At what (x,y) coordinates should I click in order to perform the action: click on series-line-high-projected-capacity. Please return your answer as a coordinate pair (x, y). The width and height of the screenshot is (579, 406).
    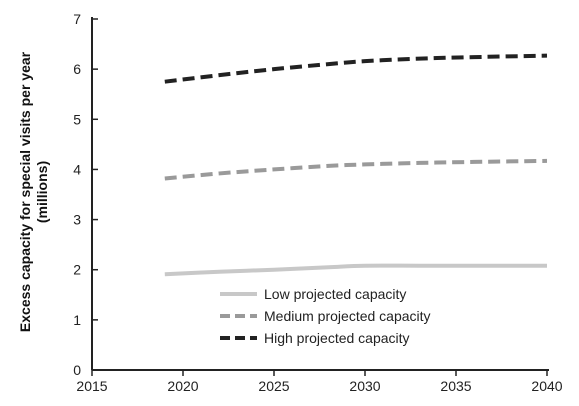
    Looking at the image, I should click on (356, 68).